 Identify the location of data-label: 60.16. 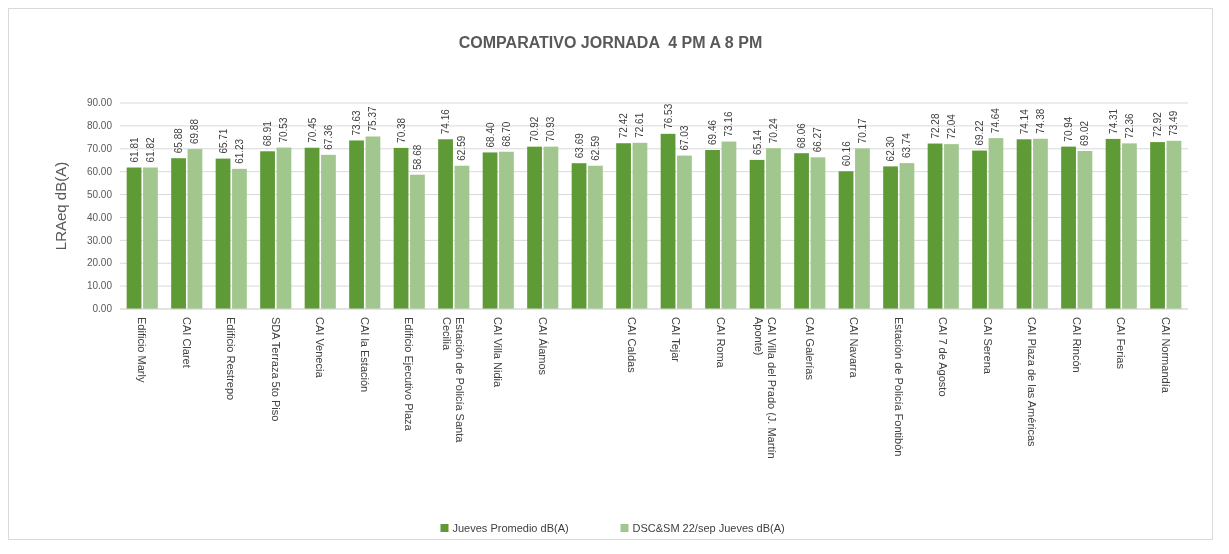
(846, 153).